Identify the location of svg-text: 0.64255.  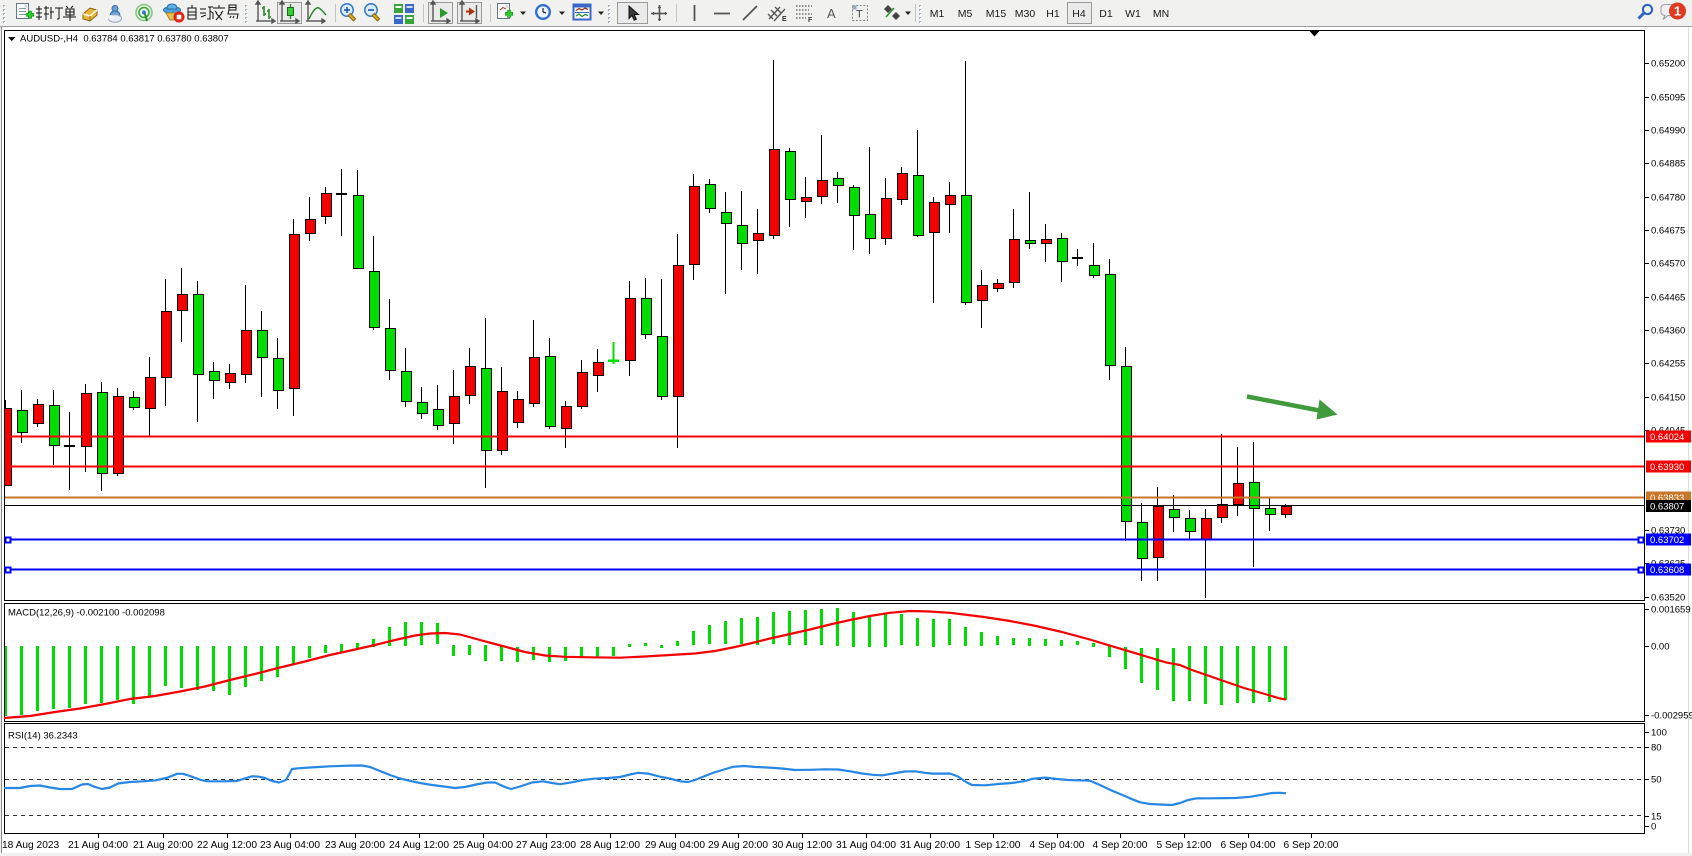
(1668, 364).